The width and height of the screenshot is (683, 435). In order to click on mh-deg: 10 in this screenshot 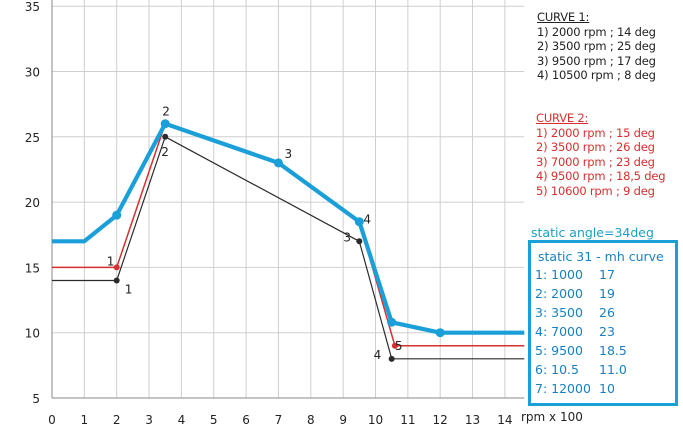, I will do `click(607, 388)`.